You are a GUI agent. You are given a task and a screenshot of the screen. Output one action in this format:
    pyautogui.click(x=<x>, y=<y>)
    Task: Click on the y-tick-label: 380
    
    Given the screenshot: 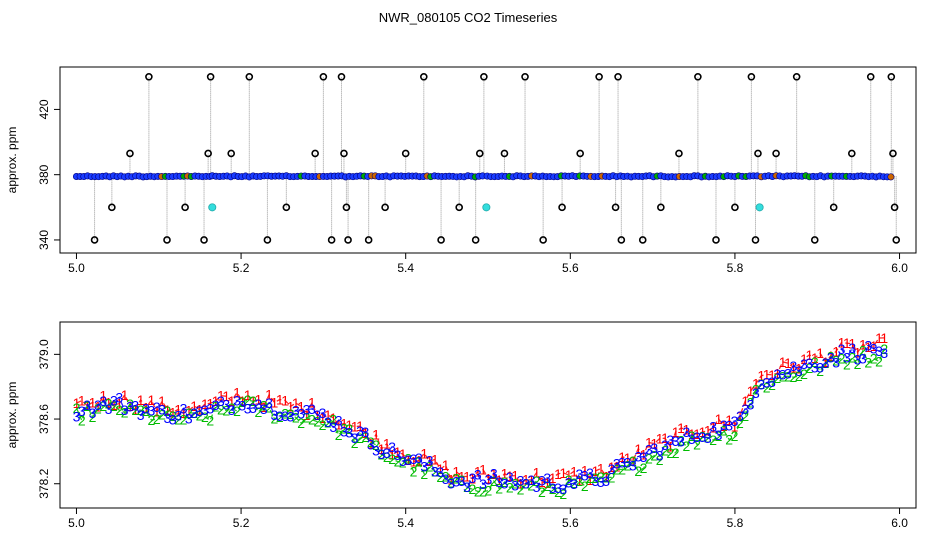 What is the action you would take?
    pyautogui.click(x=44, y=174)
    